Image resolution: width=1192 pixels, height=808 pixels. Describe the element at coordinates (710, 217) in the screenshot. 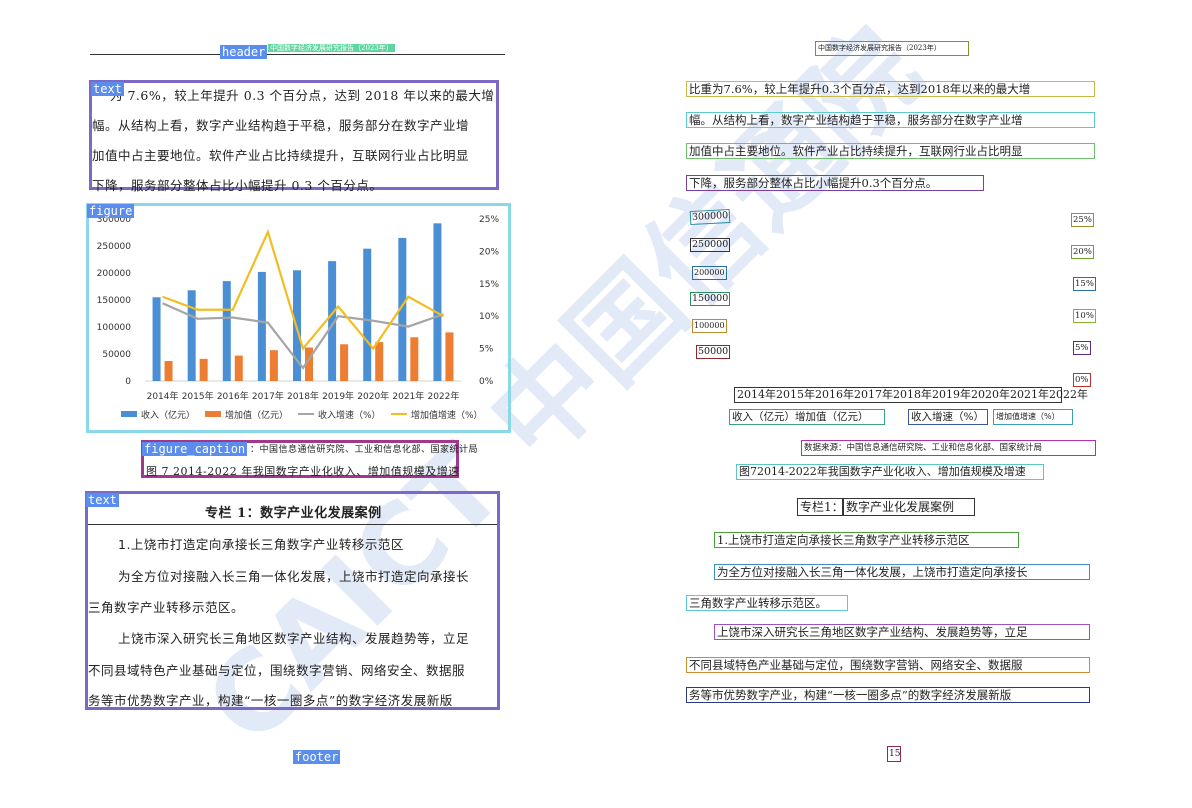

I see `right-y-left-label: 300000` at that location.